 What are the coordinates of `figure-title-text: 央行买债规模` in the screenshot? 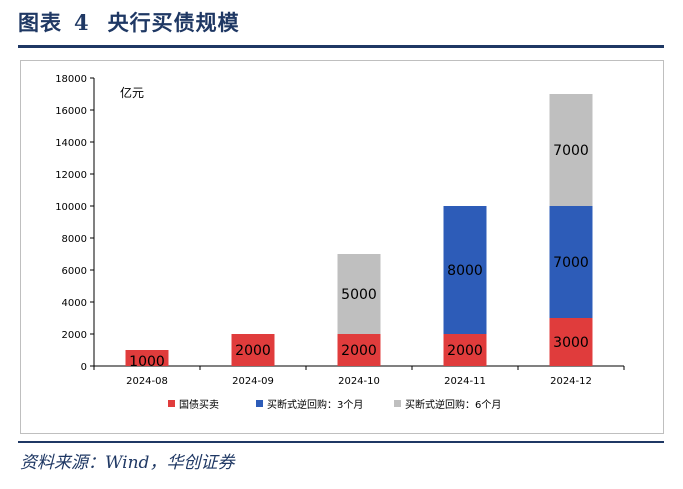 It's located at (173, 22).